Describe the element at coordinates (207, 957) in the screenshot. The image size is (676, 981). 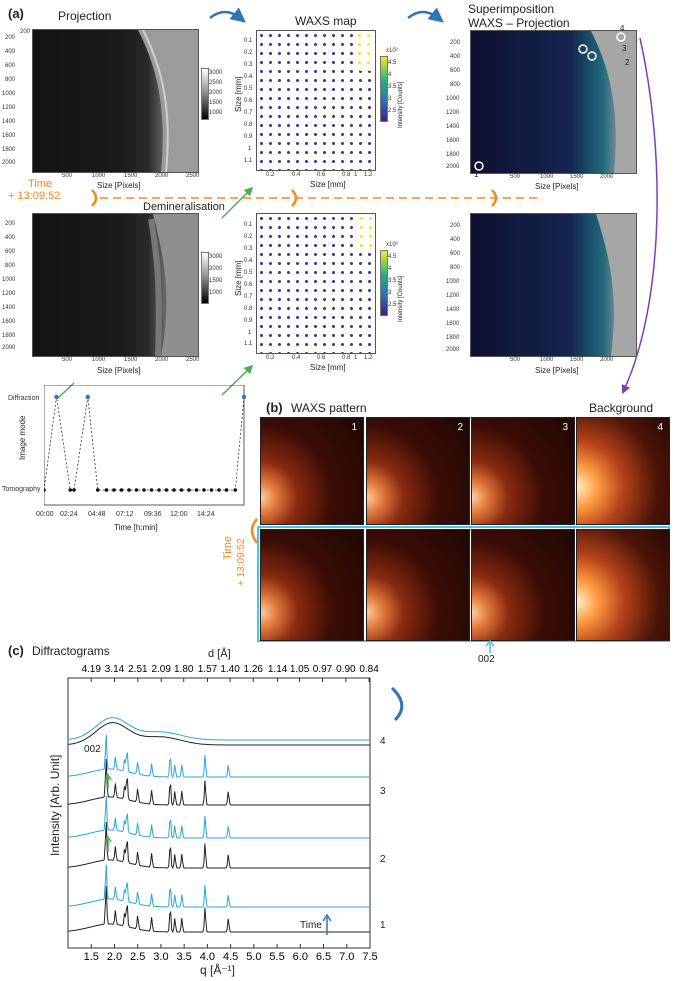
I see `q-tick-label: 4.0` at that location.